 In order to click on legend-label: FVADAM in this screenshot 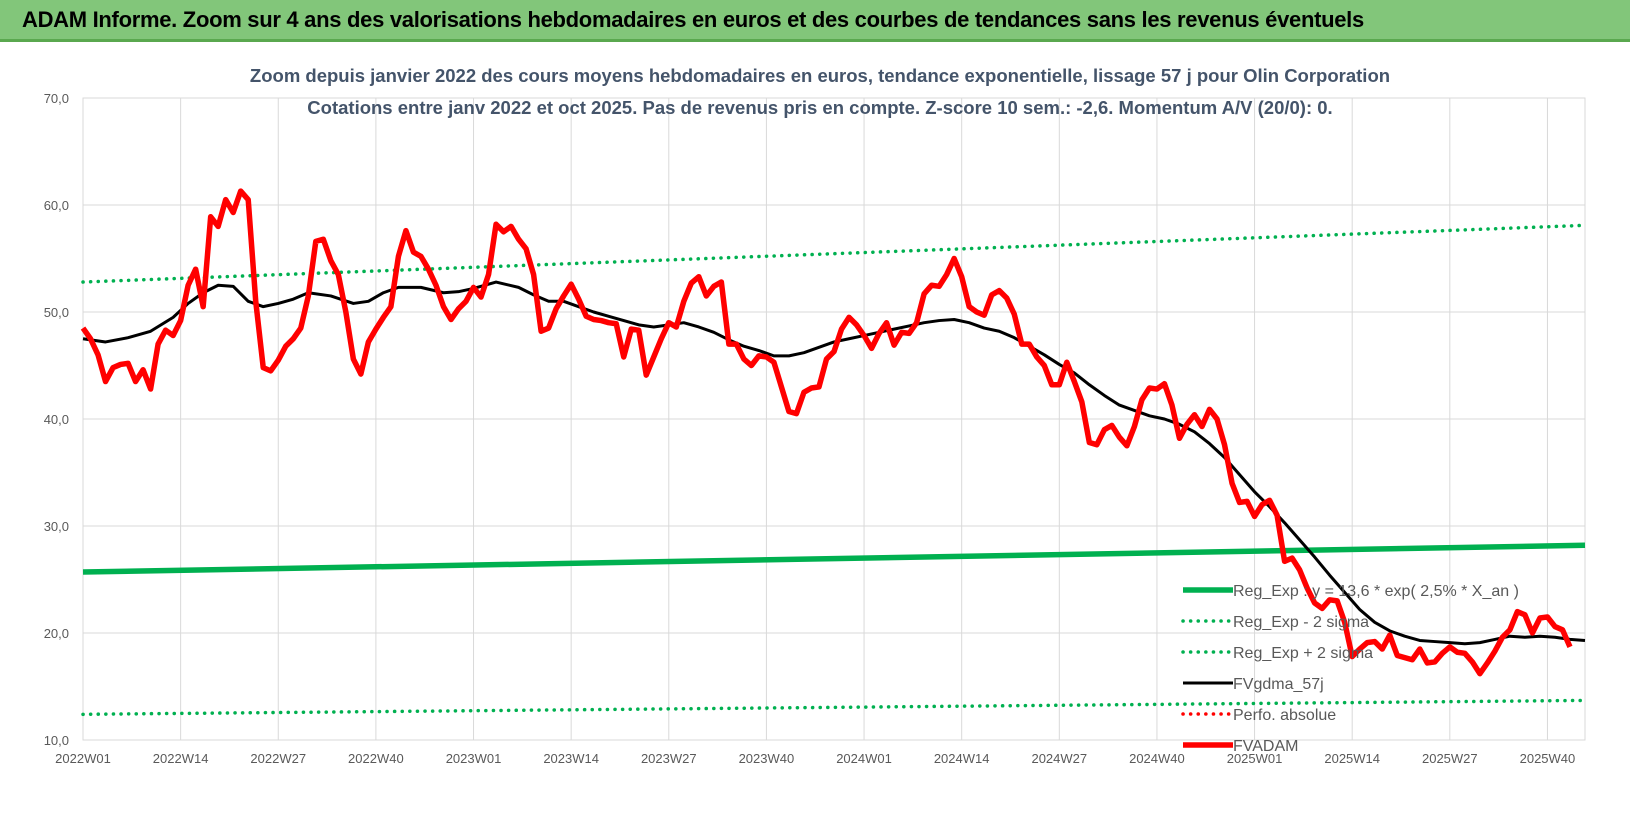, I will do `click(1265, 746)`.